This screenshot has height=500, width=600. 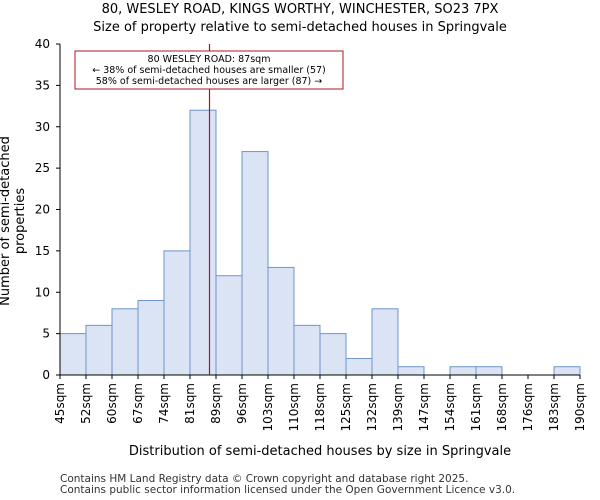 I want to click on y-tick-label: 15, so click(x=42, y=251).